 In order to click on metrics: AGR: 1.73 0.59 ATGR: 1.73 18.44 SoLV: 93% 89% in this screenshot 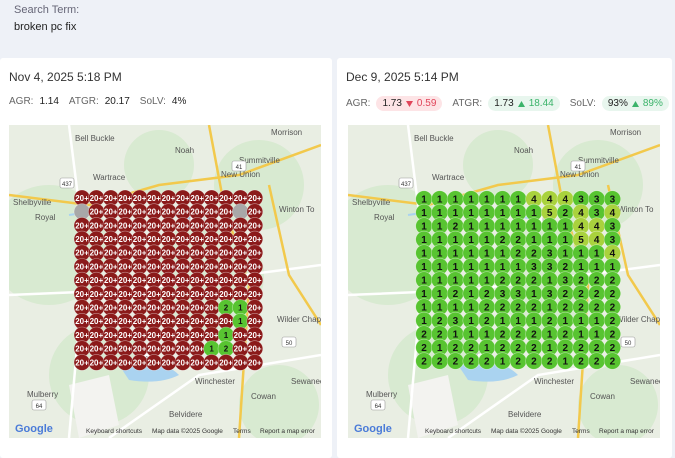, I will do `click(507, 103)`.